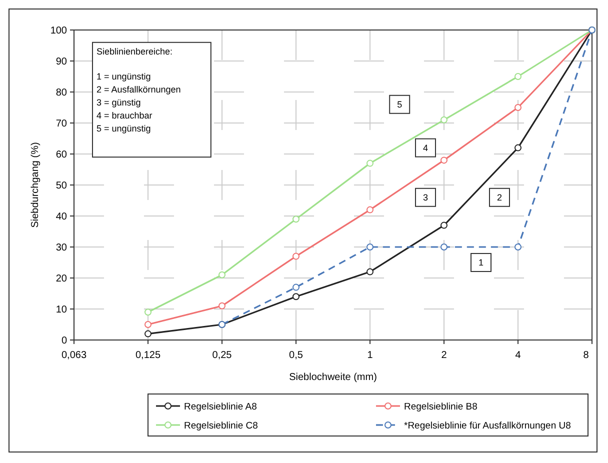 This screenshot has height=463, width=608. What do you see at coordinates (62, 310) in the screenshot?
I see `y-tick-label: 10` at bounding box center [62, 310].